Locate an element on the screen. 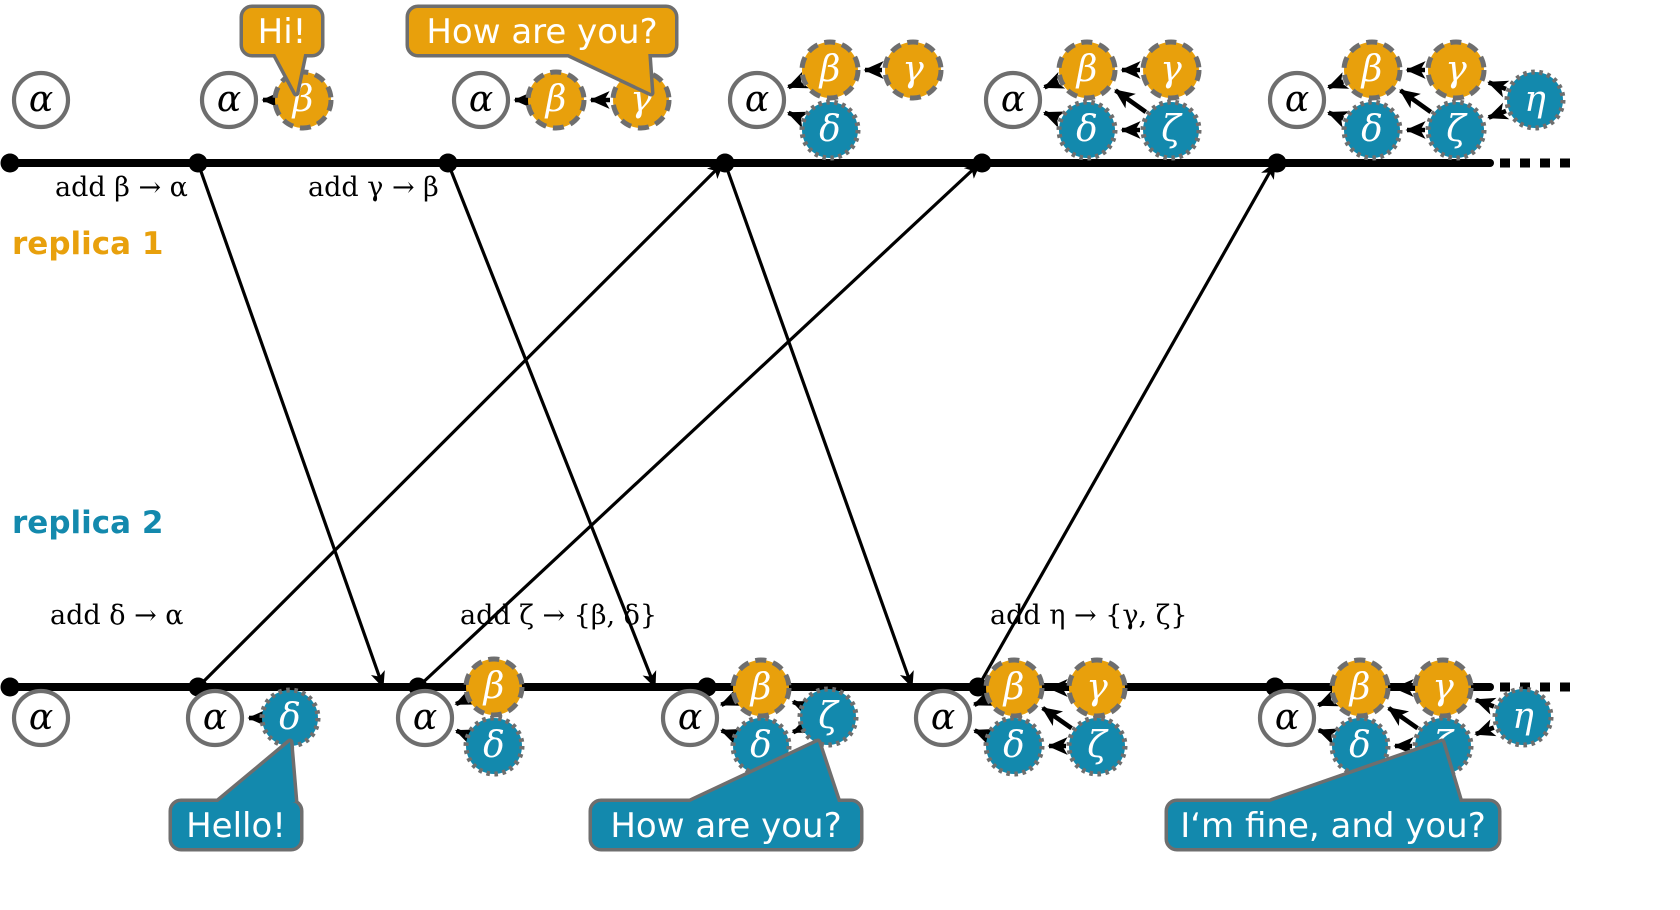 The height and width of the screenshot is (910, 1680). graph-r2-s2-edge-delta-to-alpha is located at coordinates (466, 737).